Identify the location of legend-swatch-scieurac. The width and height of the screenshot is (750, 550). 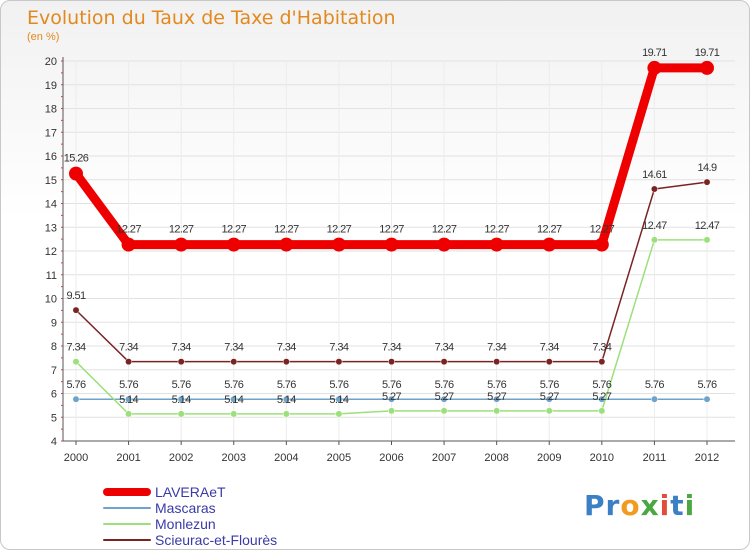
(127, 540).